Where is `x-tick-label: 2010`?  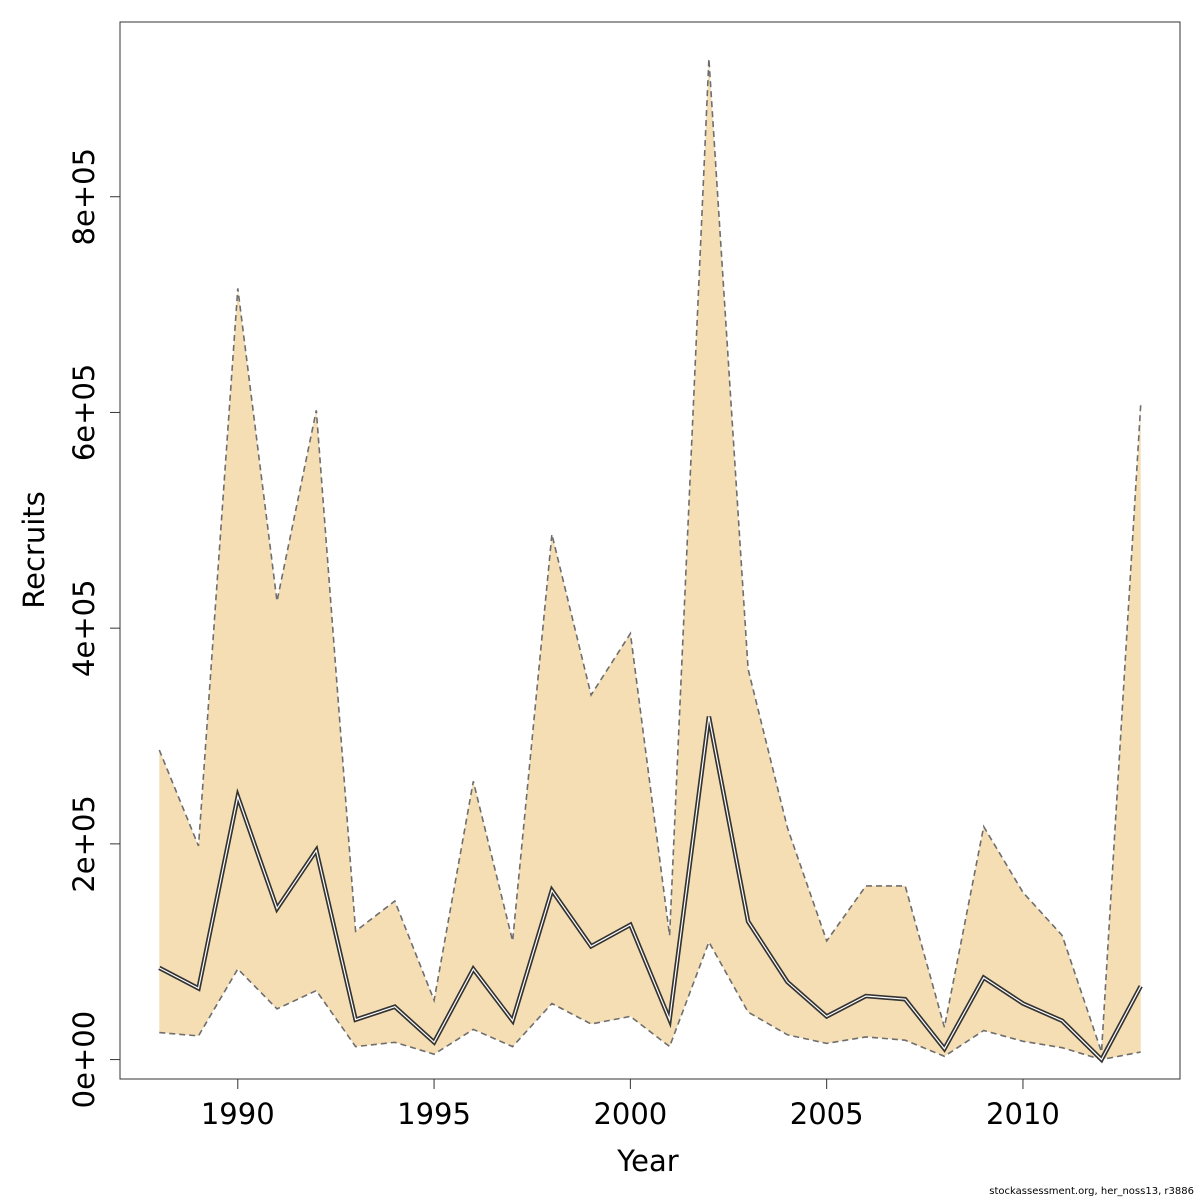 x-tick-label: 2010 is located at coordinates (1023, 1114).